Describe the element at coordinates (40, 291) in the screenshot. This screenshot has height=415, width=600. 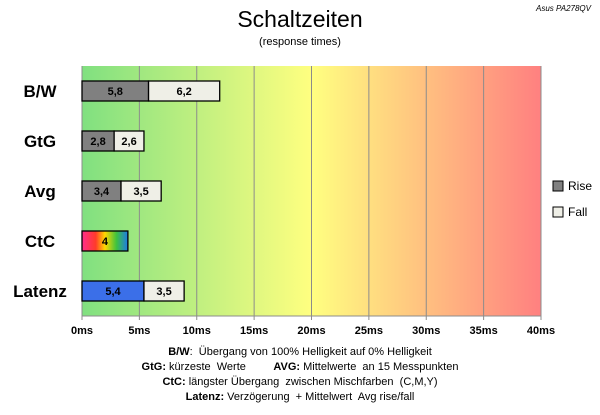
I see `category-label: Latenz` at that location.